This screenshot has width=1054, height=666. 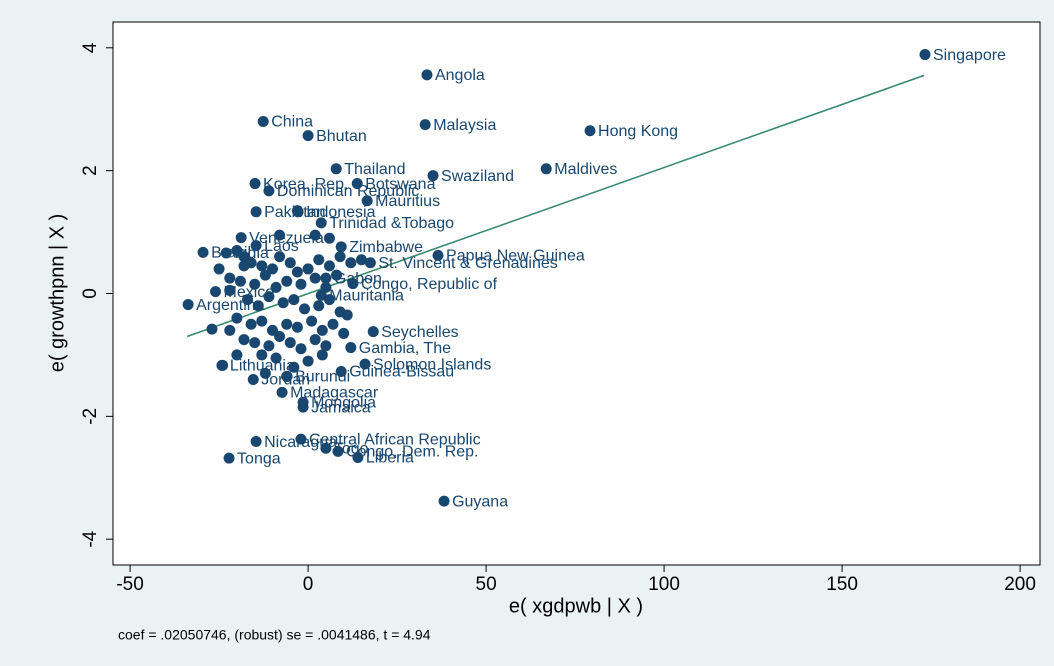 I want to click on point-label: Thailand, so click(x=374, y=169).